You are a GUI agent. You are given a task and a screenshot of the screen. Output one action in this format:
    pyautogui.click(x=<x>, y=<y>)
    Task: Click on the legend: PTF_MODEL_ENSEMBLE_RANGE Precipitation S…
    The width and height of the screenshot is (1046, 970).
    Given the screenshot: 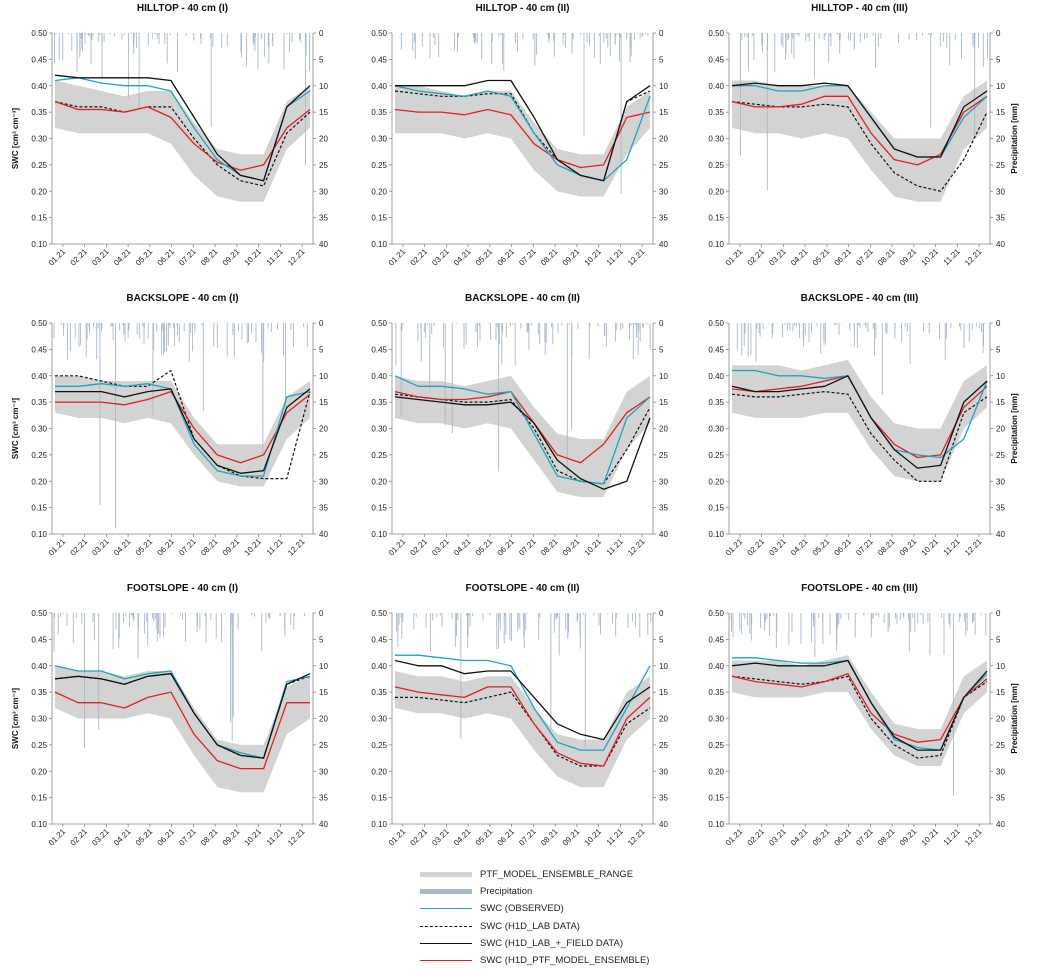 What is the action you would take?
    pyautogui.click(x=550, y=917)
    